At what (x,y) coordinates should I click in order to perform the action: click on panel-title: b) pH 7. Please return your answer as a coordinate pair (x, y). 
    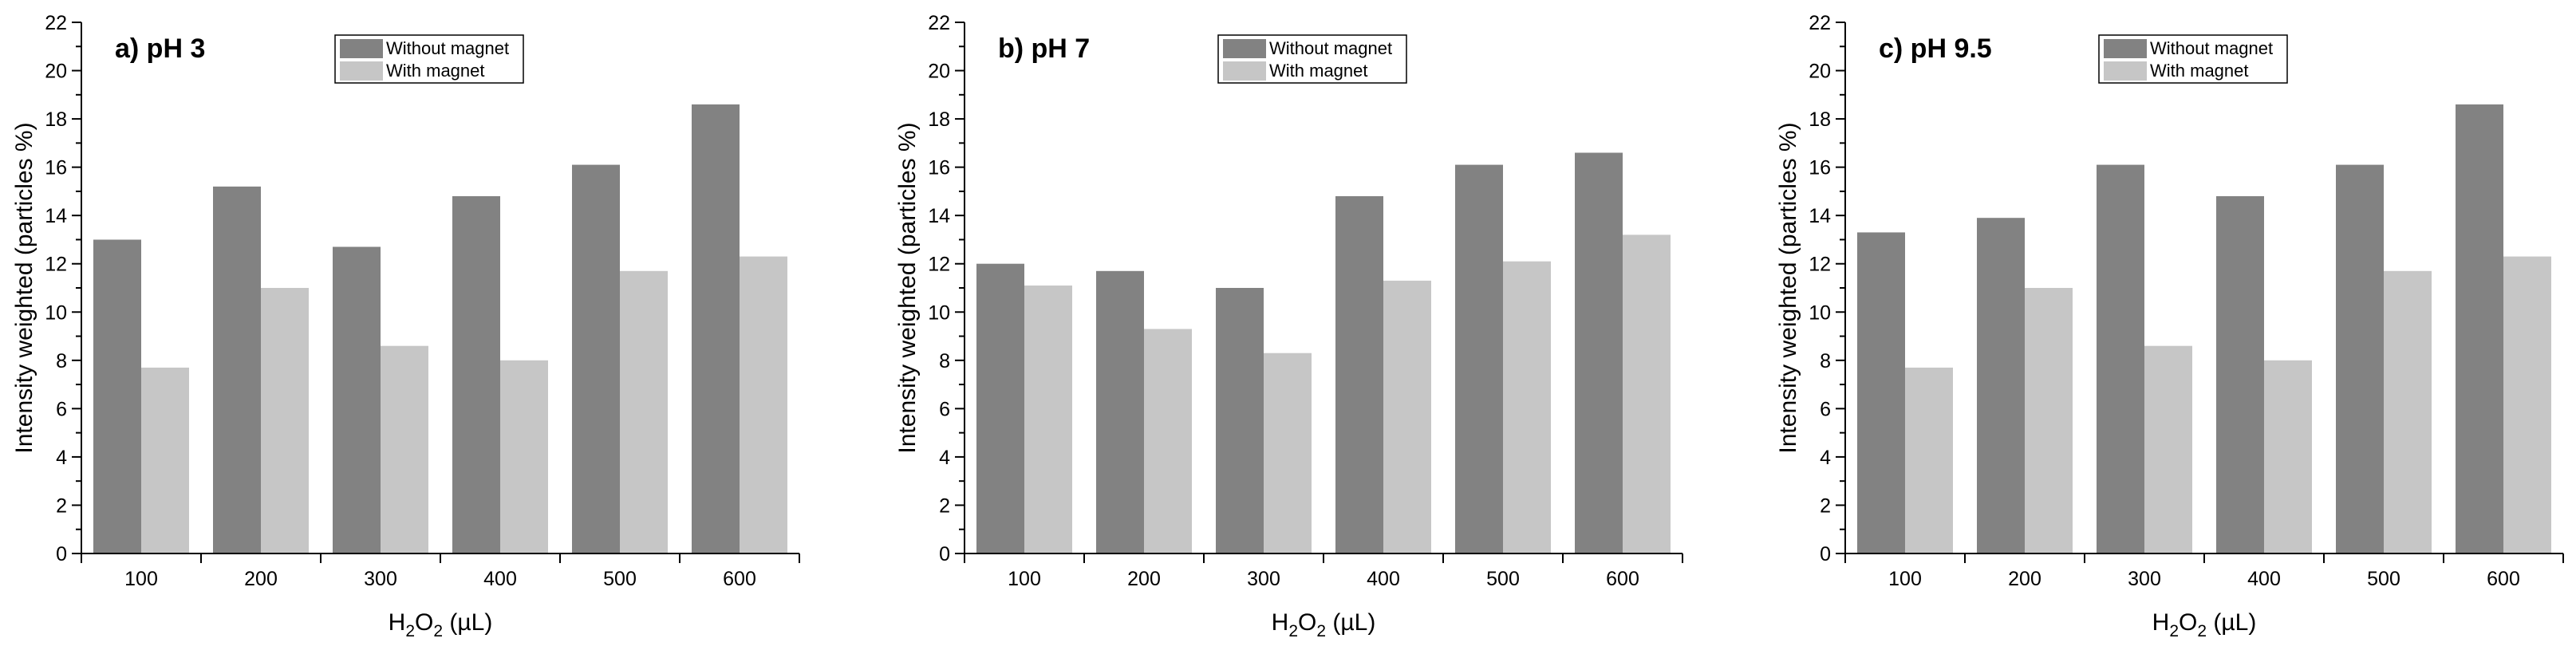
    Looking at the image, I should click on (1044, 48).